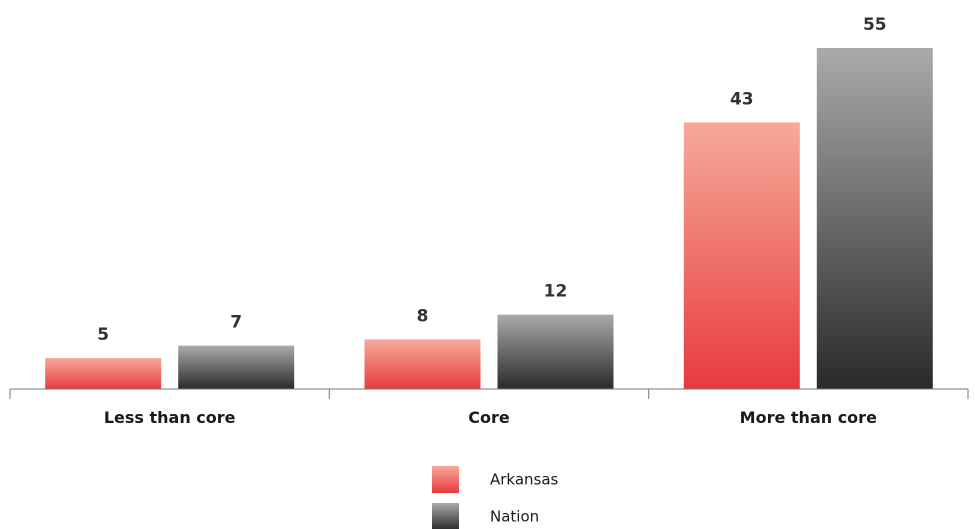 The image size is (975, 529). What do you see at coordinates (170, 417) in the screenshot?
I see `x-tick-label-less-than-core: Less than core` at bounding box center [170, 417].